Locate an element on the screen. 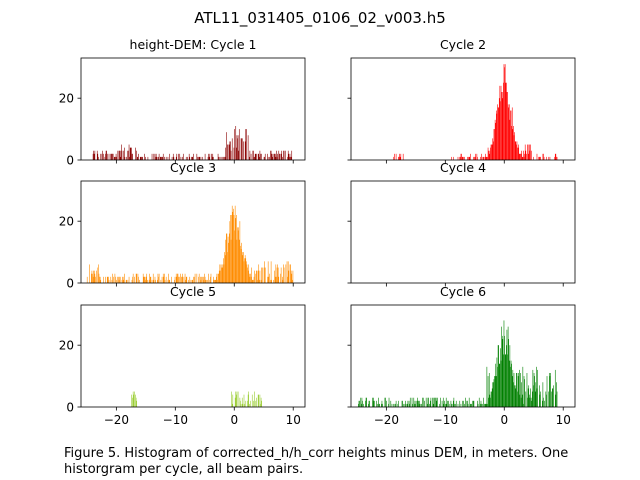 The image size is (640, 480). x-tick-label: 10 is located at coordinates (293, 420).